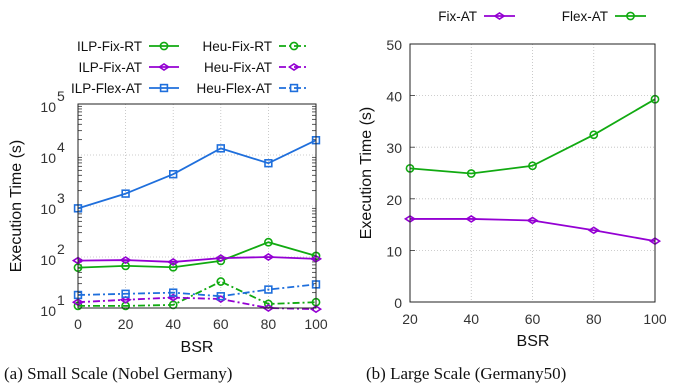  I want to click on legend-marker-ilp-fix-rt, so click(164, 46).